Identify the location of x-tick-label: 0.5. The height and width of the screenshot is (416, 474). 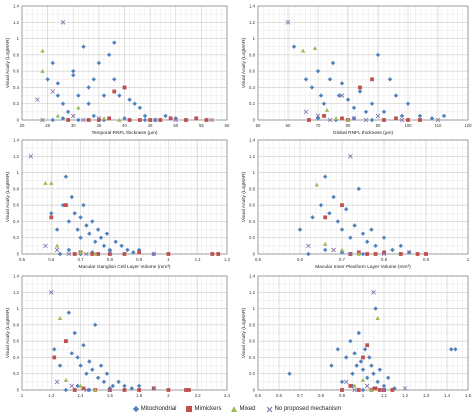
(258, 395).